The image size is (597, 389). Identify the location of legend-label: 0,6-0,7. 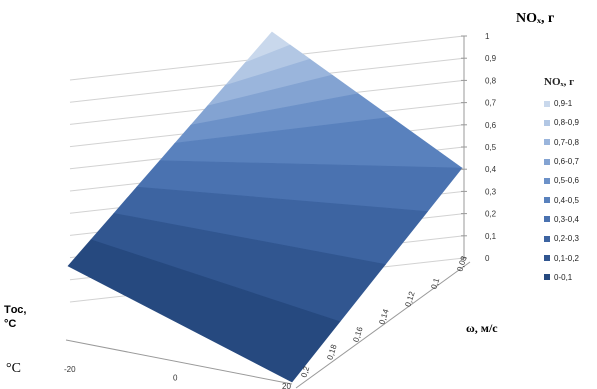
(566, 162).